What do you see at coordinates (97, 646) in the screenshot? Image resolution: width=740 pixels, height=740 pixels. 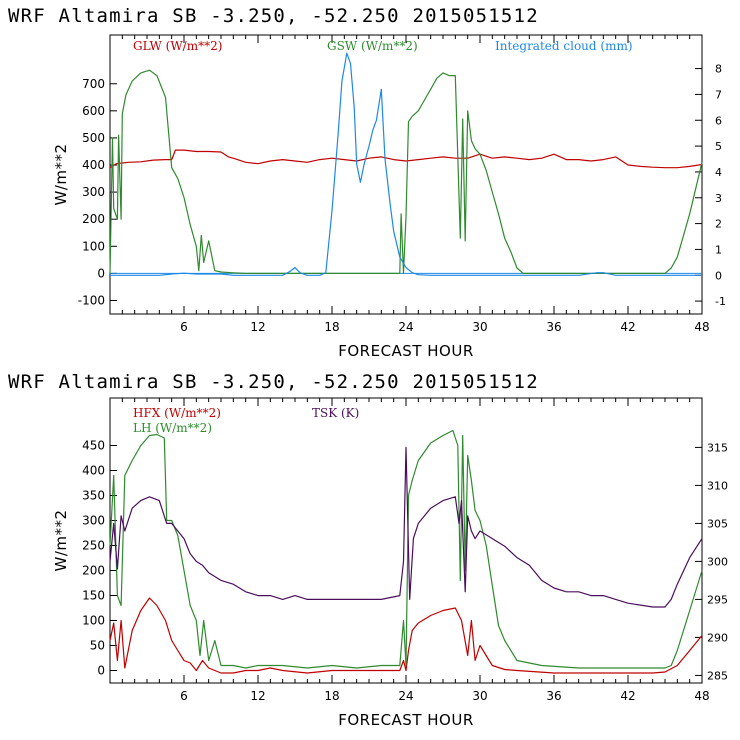 I see `y-tick-label: 50` at bounding box center [97, 646].